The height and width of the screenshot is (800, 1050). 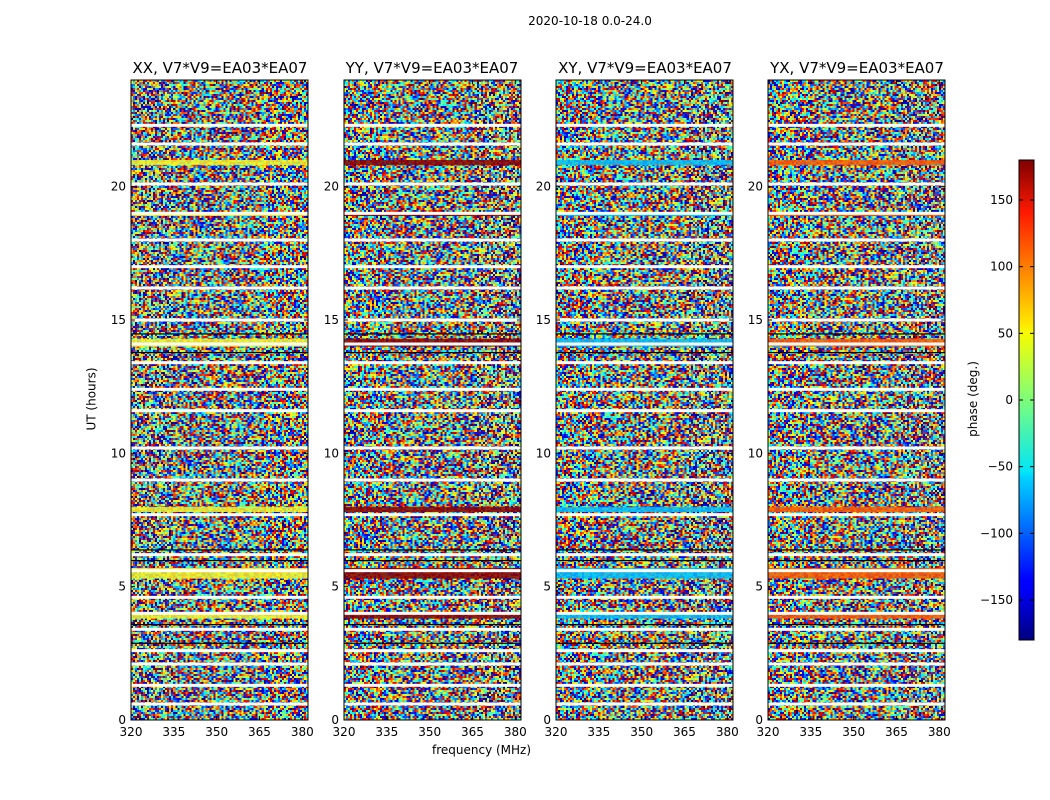 What do you see at coordinates (1000, 467) in the screenshot?
I see `colorbar-tick-label: −50` at bounding box center [1000, 467].